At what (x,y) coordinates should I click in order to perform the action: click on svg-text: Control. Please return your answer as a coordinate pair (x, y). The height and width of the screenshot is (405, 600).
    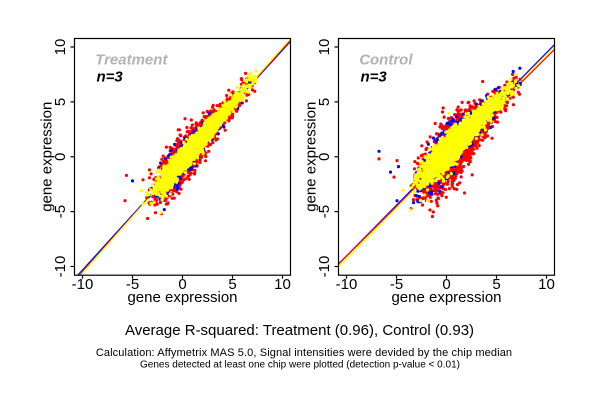
    Looking at the image, I should click on (386, 60).